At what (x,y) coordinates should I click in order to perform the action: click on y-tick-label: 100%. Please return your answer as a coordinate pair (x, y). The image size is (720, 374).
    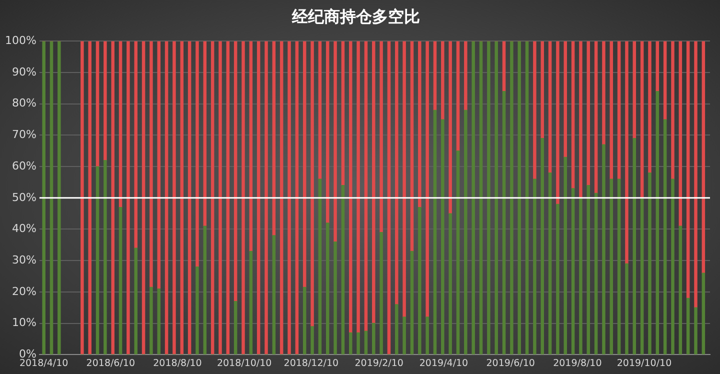
    Looking at the image, I should click on (20, 41).